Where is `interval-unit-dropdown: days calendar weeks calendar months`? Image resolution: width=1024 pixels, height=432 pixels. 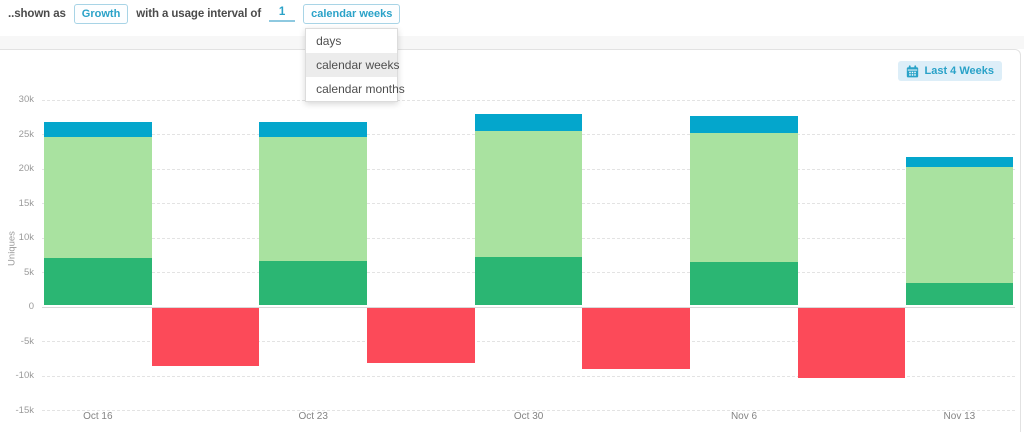
interval-unit-dropdown: days calendar weeks calendar months is located at coordinates (355, 65).